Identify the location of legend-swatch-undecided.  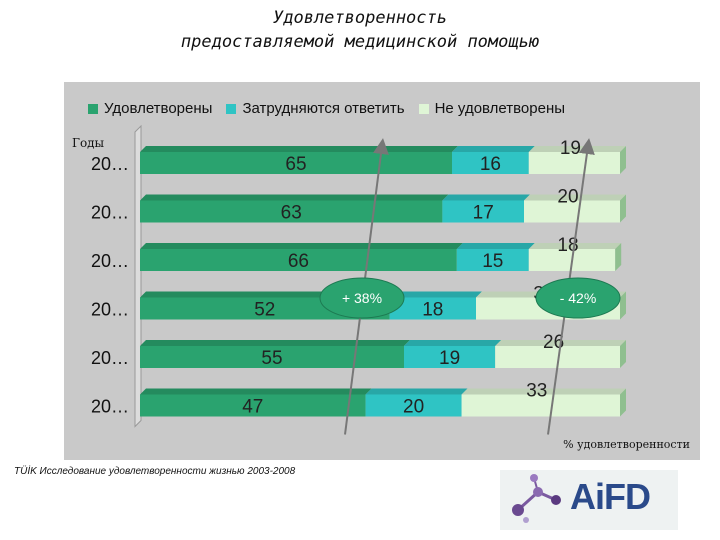
(231, 108).